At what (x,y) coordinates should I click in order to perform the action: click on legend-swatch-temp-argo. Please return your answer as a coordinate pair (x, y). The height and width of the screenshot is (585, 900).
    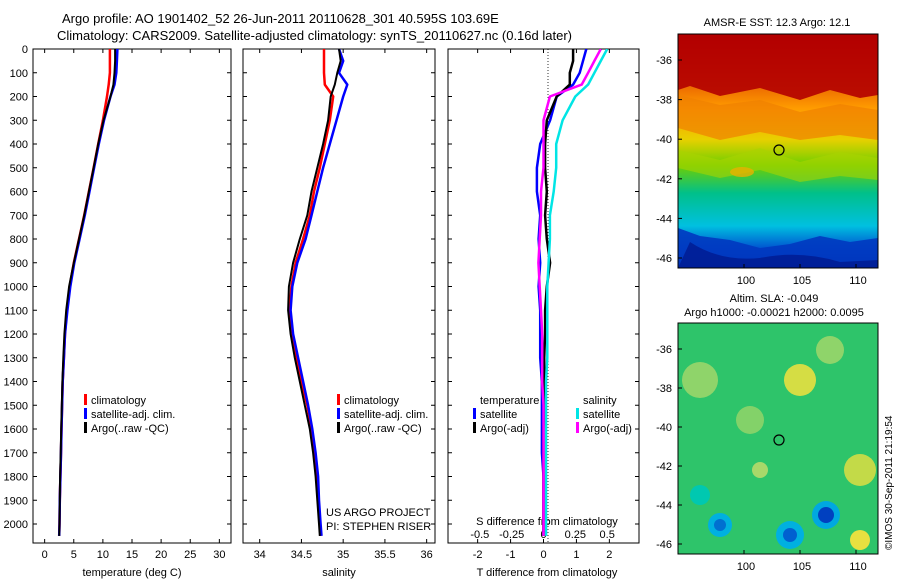
    Looking at the image, I should click on (474, 427).